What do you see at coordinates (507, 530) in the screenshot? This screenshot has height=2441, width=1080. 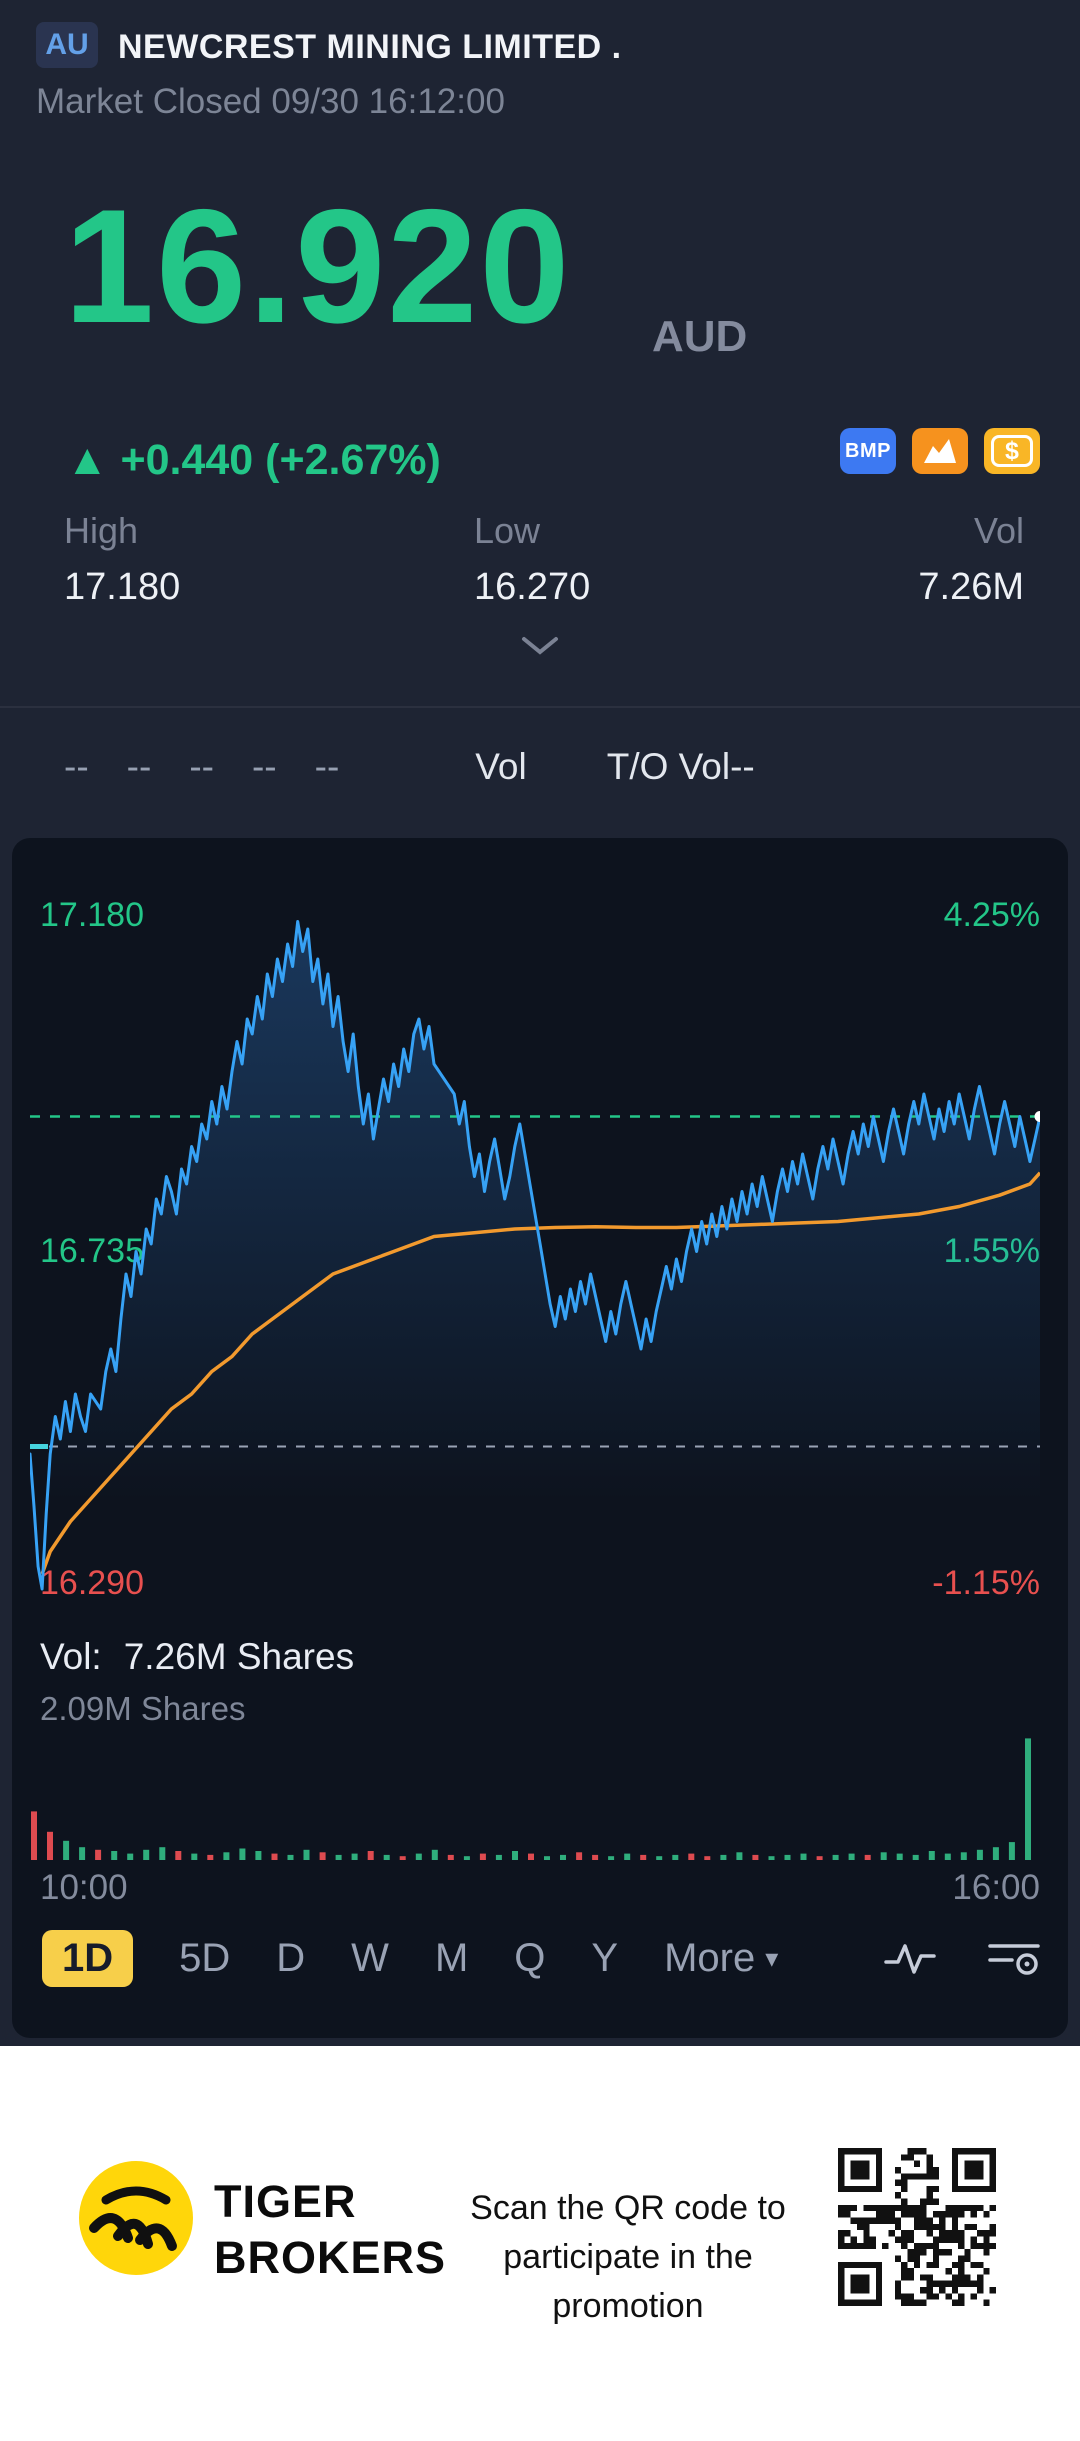 I see `low-label: Low` at bounding box center [507, 530].